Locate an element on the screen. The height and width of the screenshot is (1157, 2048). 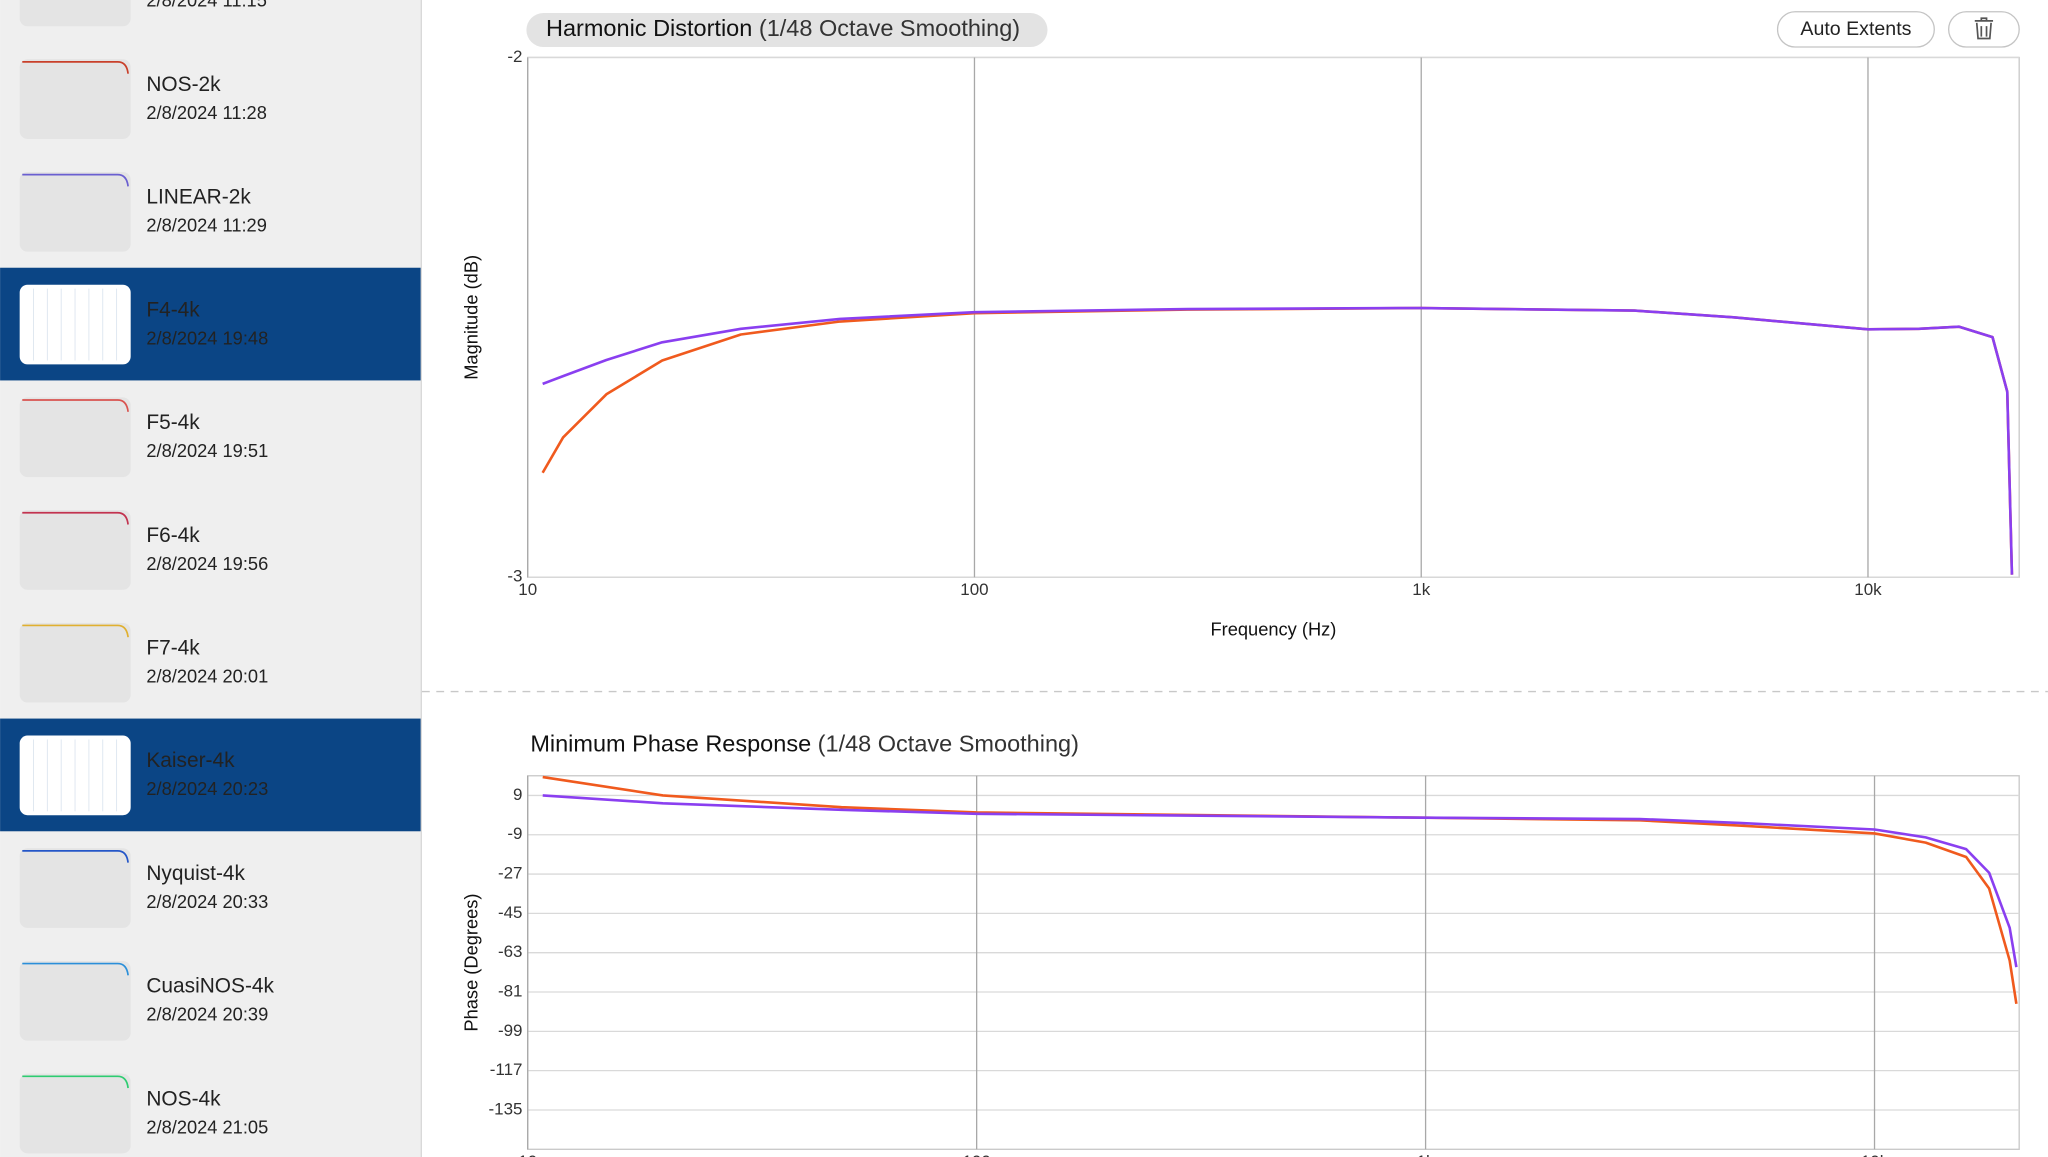
measurement-item: F6-4k 2/8/2024 19:56 is located at coordinates (144, 550).